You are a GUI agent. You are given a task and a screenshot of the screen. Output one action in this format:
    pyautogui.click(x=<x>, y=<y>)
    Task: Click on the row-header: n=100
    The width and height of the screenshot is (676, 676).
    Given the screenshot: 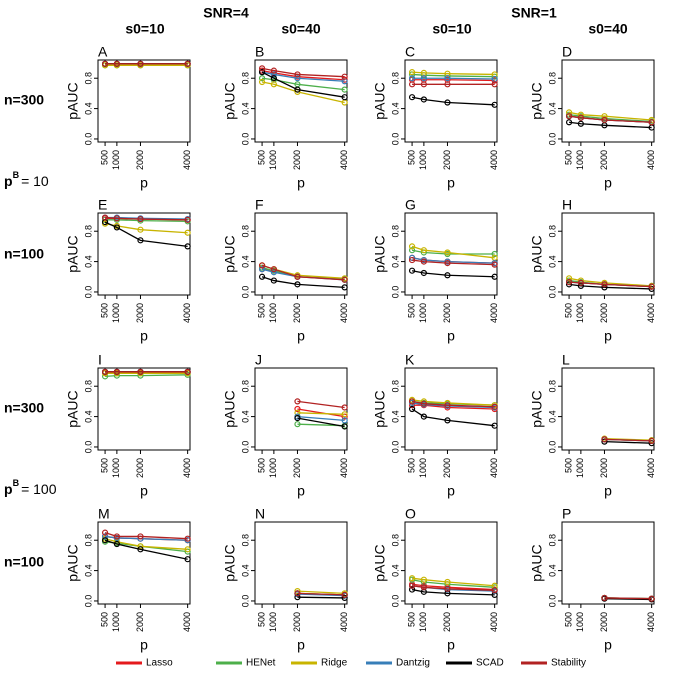 What is the action you would take?
    pyautogui.click(x=24, y=254)
    